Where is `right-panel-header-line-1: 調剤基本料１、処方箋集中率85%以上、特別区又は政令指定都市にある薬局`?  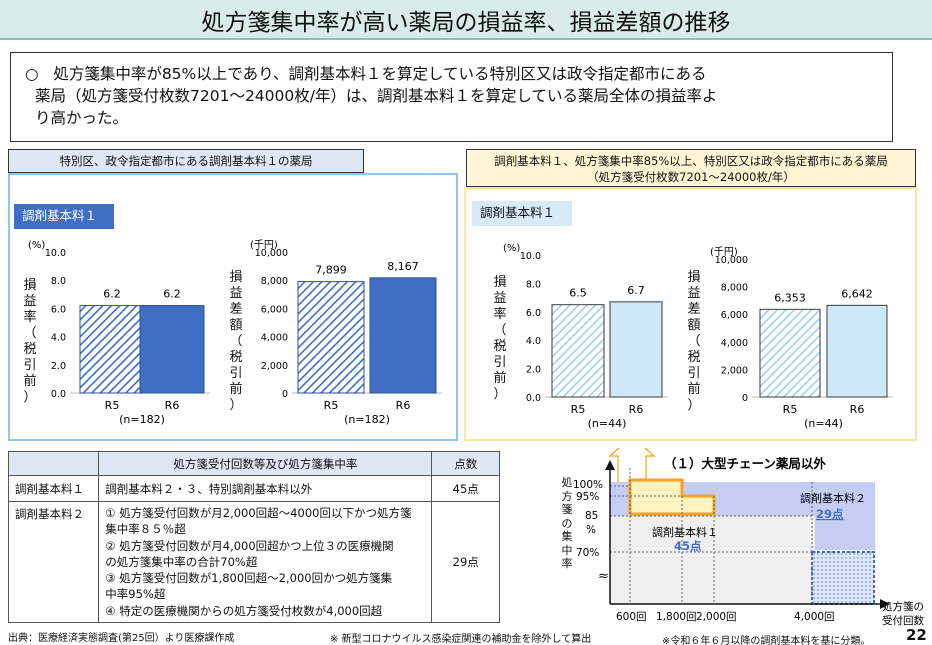
right-panel-header-line-1: 調剤基本料１、処方箋集中率85%以上、特別区又は政令指定都市にある薬局 is located at coordinates (691, 161).